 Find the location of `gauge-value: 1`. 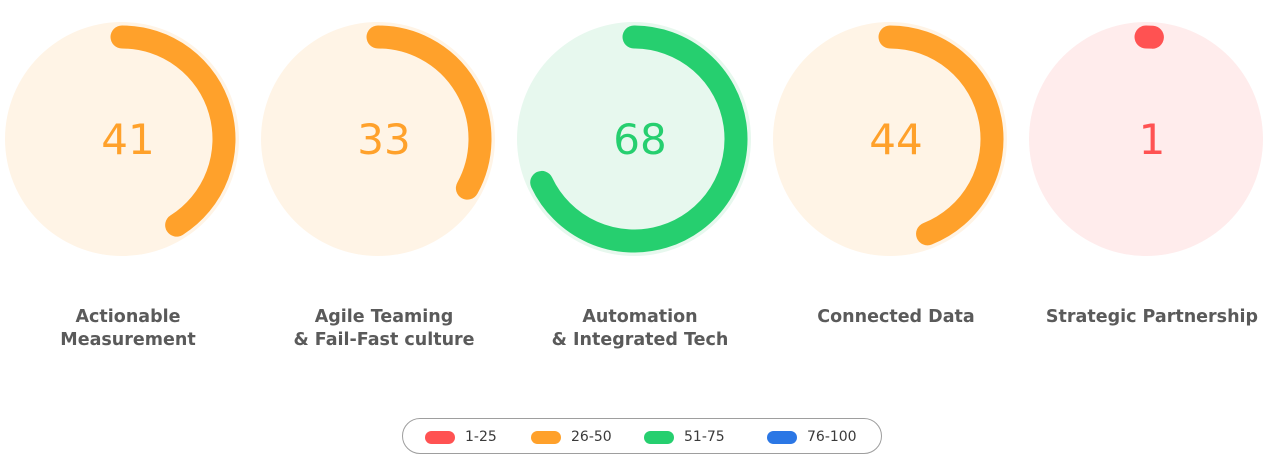

gauge-value: 1 is located at coordinates (1152, 139).